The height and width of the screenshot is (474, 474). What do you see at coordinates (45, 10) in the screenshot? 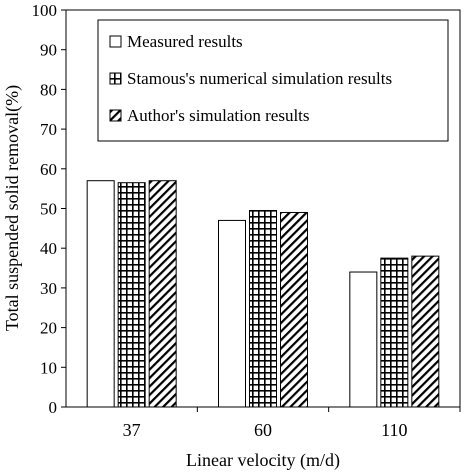
I see `y-tick-label: 100` at bounding box center [45, 10].